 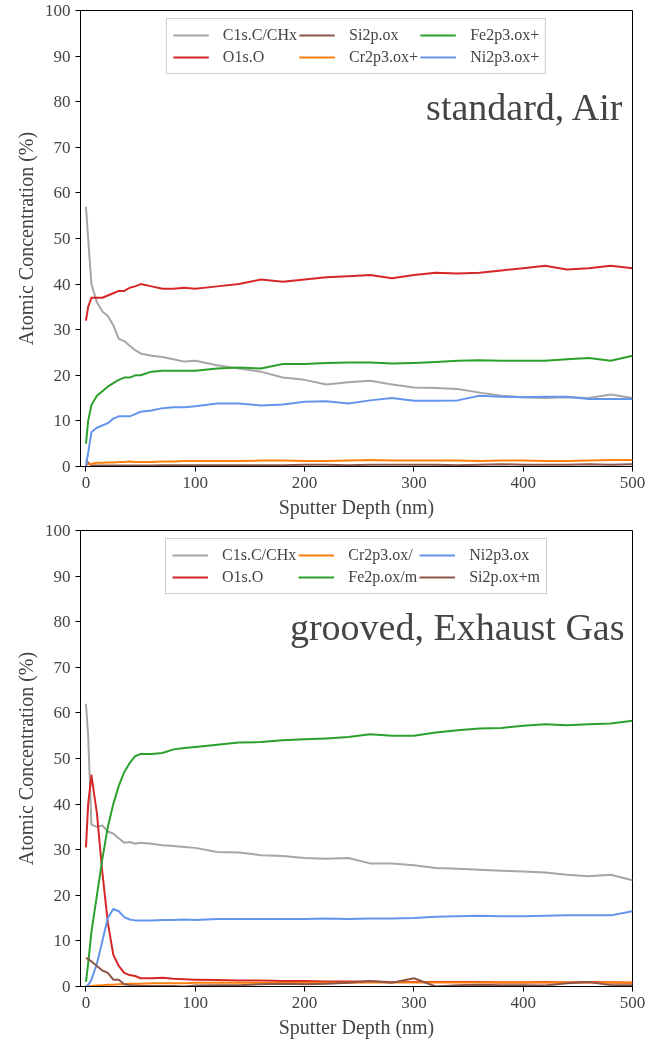 I want to click on annotation: standard, Air, so click(x=524, y=106).